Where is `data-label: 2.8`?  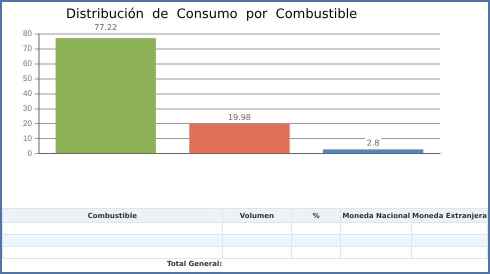
data-label: 2.8 is located at coordinates (373, 143).